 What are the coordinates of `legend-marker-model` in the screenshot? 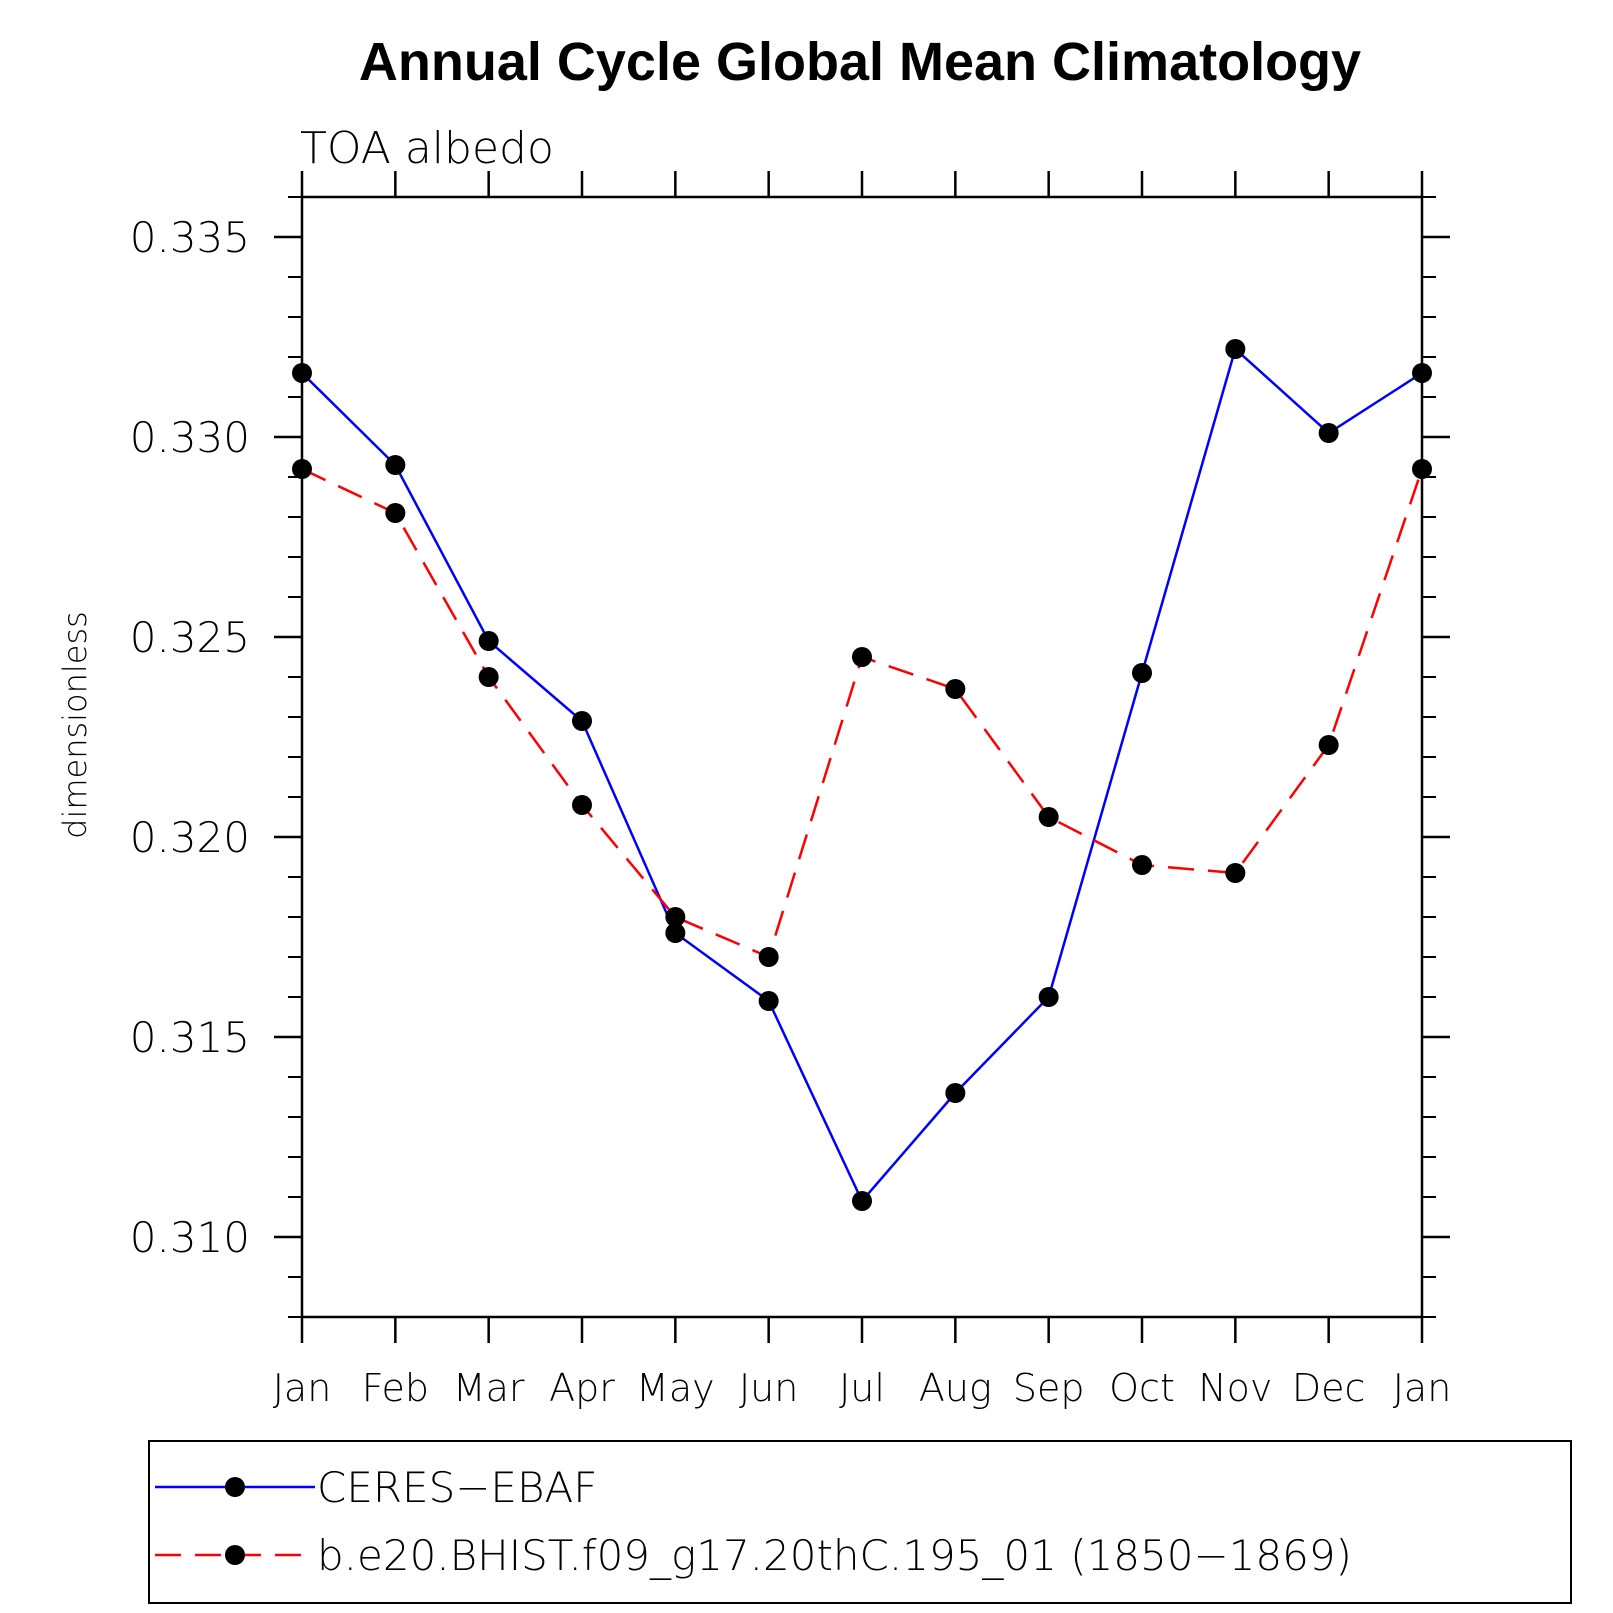 It's located at (235, 1555).